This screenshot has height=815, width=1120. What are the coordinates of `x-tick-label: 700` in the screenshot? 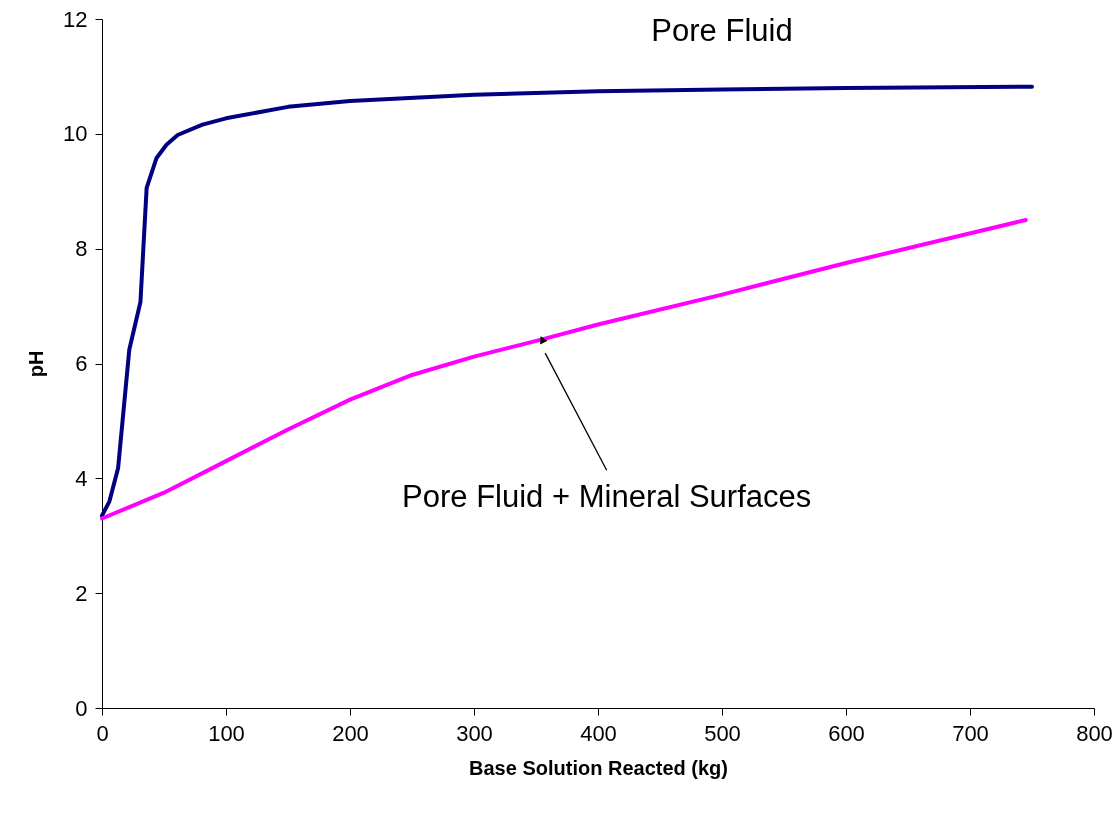 It's located at (970, 733).